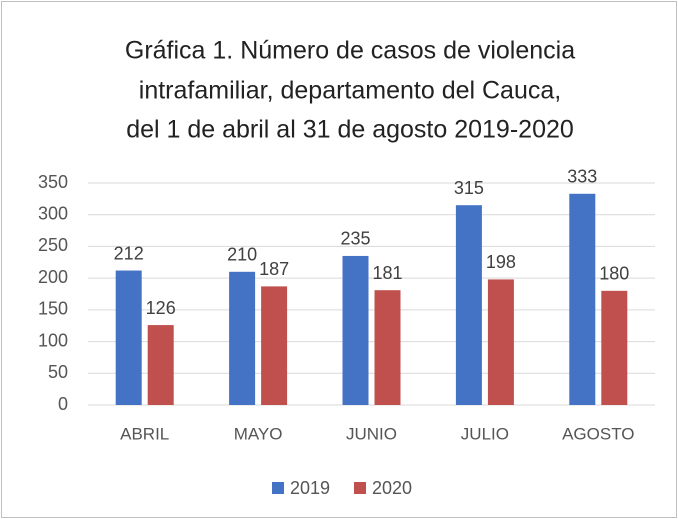 This screenshot has width=678, height=519. What do you see at coordinates (63, 404) in the screenshot?
I see `y-tick-label: 0` at bounding box center [63, 404].